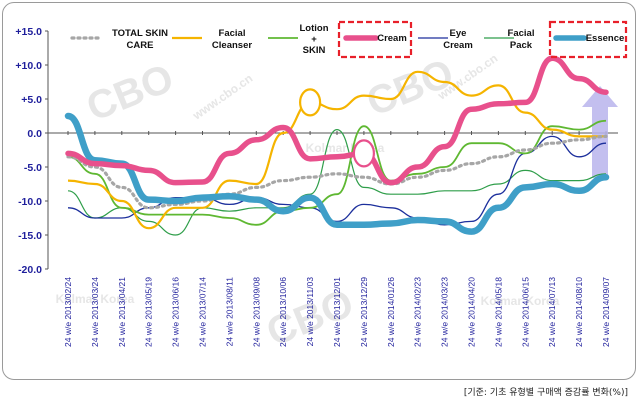  What do you see at coordinates (579, 312) in the screenshot?
I see `x-tick-label: 24 w/e 2014/08/10` at bounding box center [579, 312].